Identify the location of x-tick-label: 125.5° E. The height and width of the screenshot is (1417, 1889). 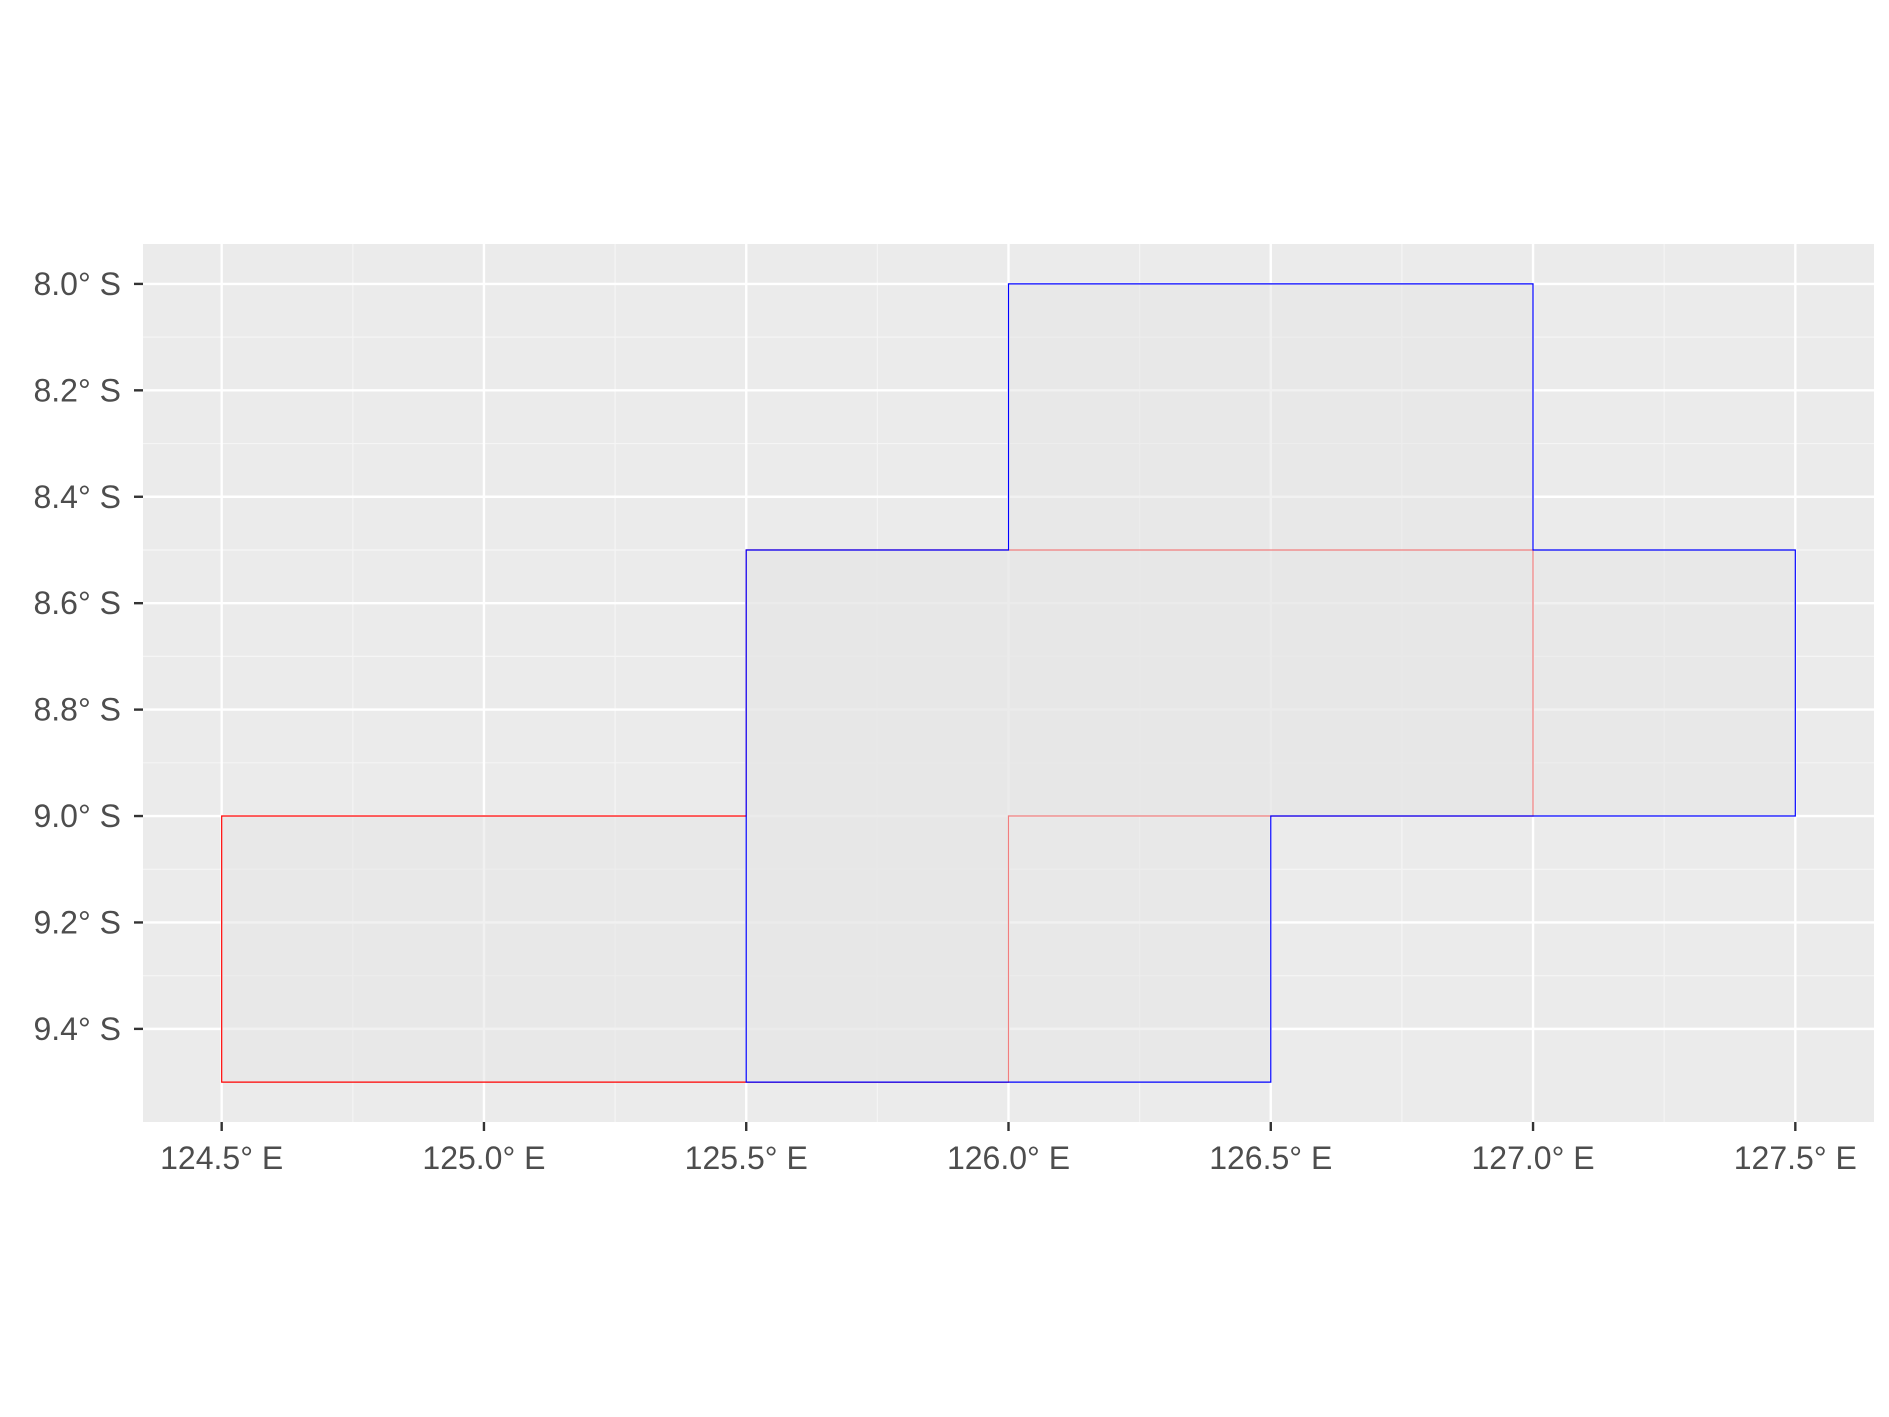
(746, 1158).